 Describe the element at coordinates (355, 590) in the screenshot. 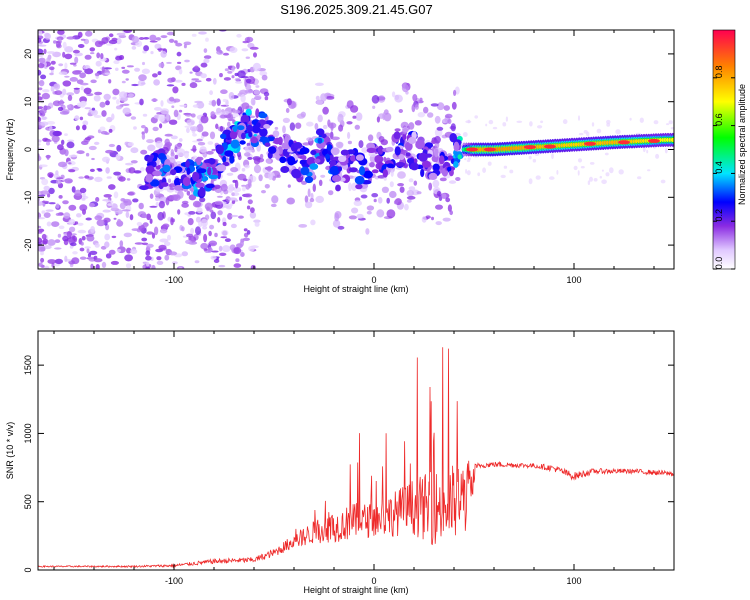

I see `snr-xlabel: Height of straight line (km)` at that location.